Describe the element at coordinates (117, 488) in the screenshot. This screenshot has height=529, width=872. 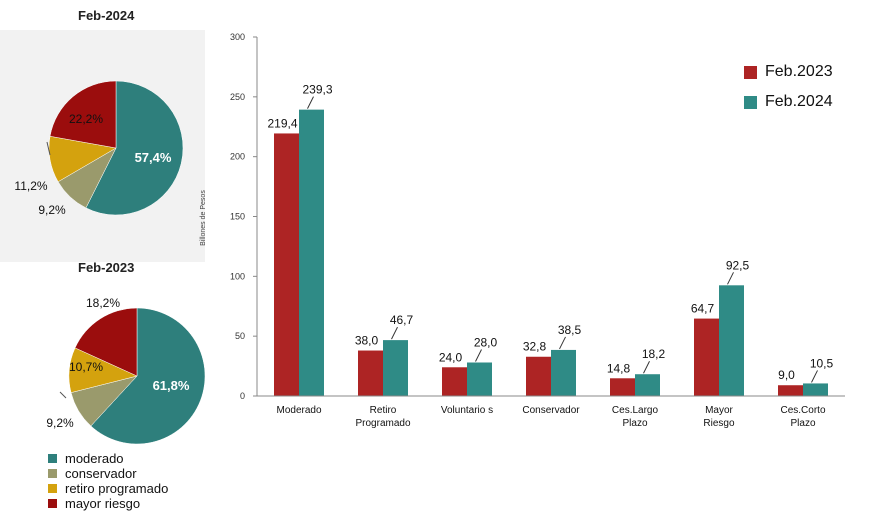
I see `legend-label: retiro programado` at that location.